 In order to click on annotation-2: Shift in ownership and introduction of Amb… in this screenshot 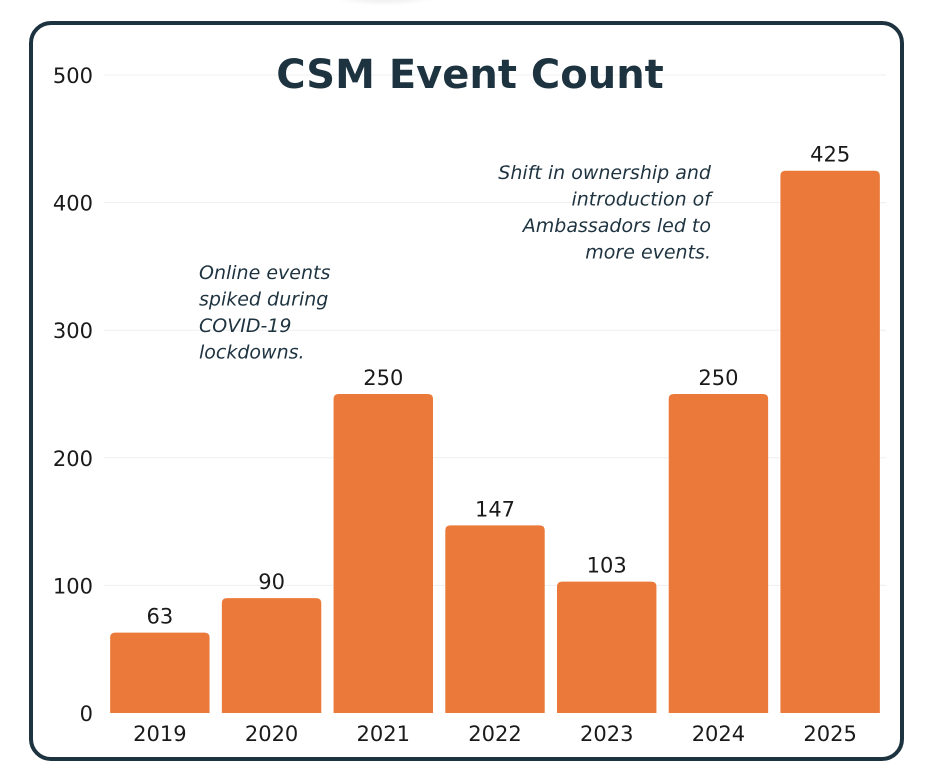, I will do `click(606, 213)`.